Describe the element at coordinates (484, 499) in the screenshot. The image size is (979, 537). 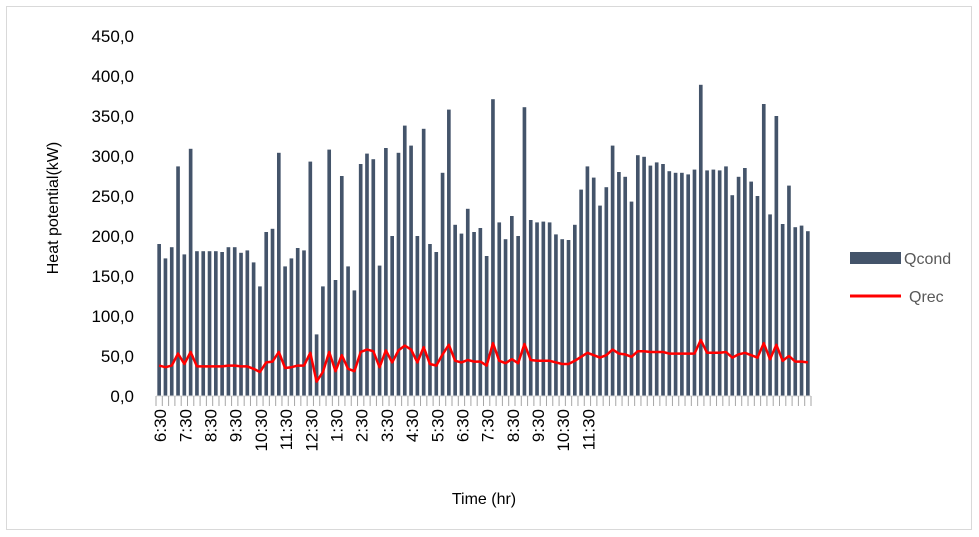
I see `x-axis-title: Time (hr)` at that location.